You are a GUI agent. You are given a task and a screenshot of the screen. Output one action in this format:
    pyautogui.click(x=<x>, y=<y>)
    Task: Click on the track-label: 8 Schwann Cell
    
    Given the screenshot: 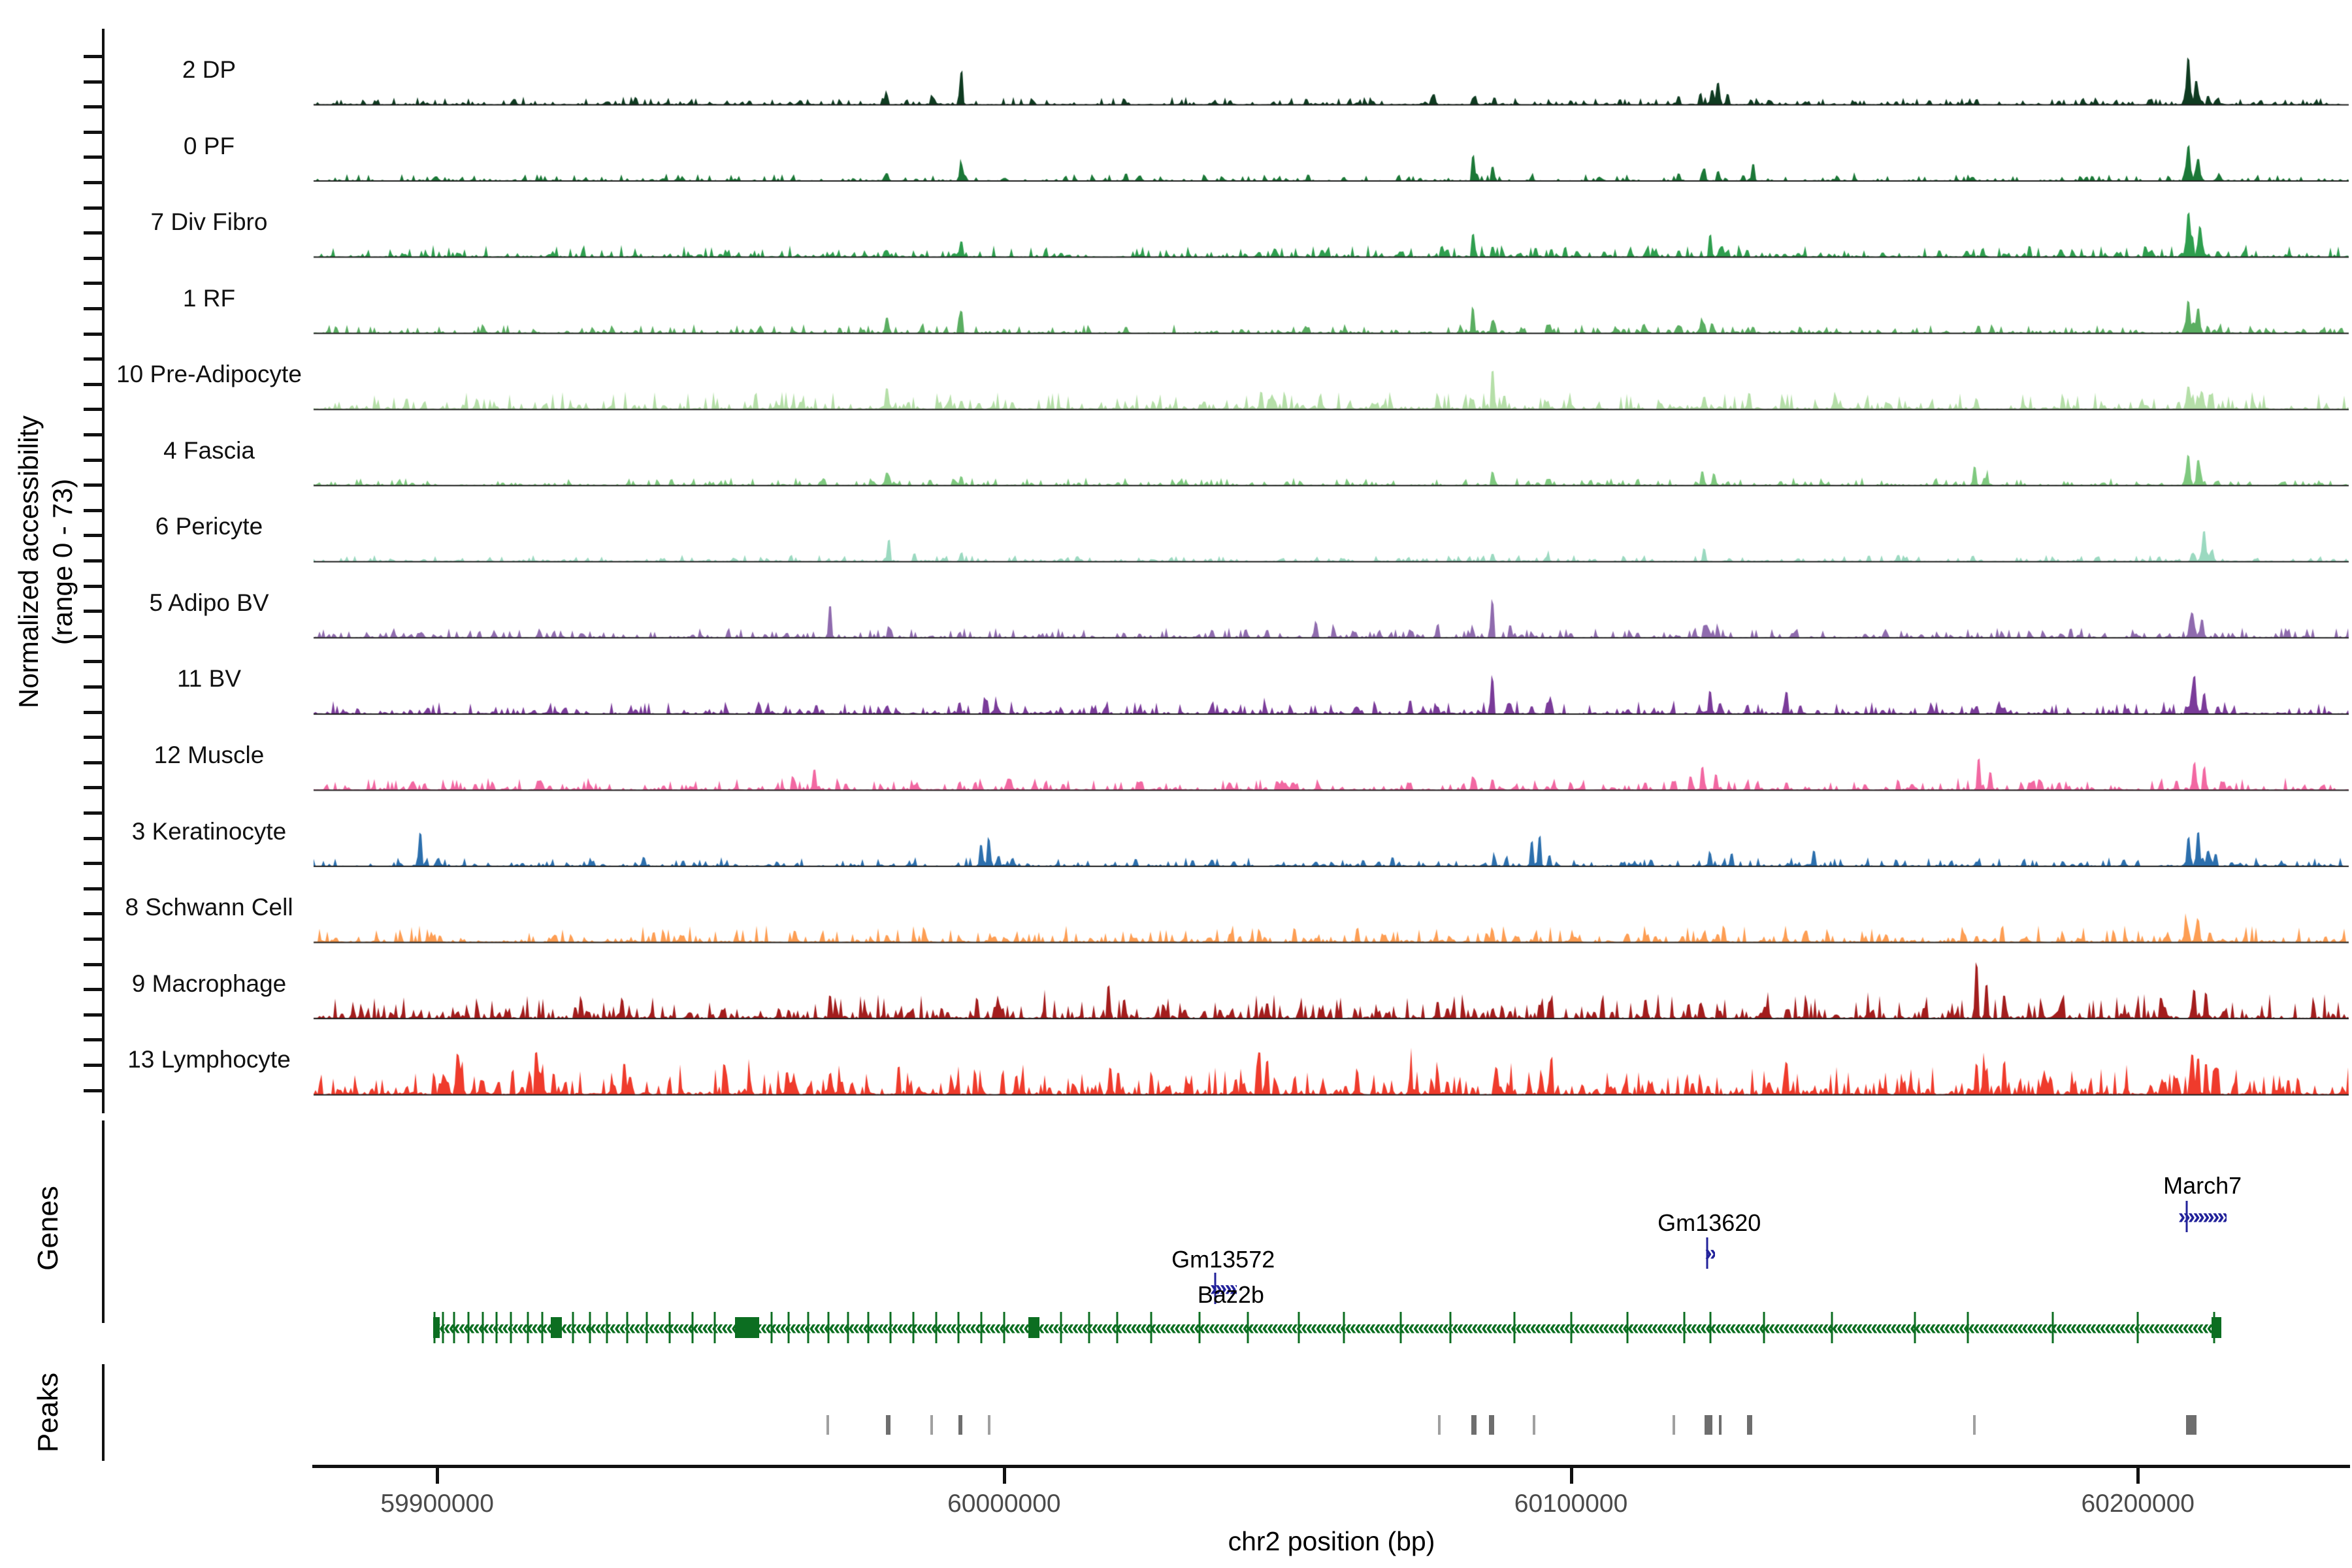 What is the action you would take?
    pyautogui.click(x=209, y=907)
    